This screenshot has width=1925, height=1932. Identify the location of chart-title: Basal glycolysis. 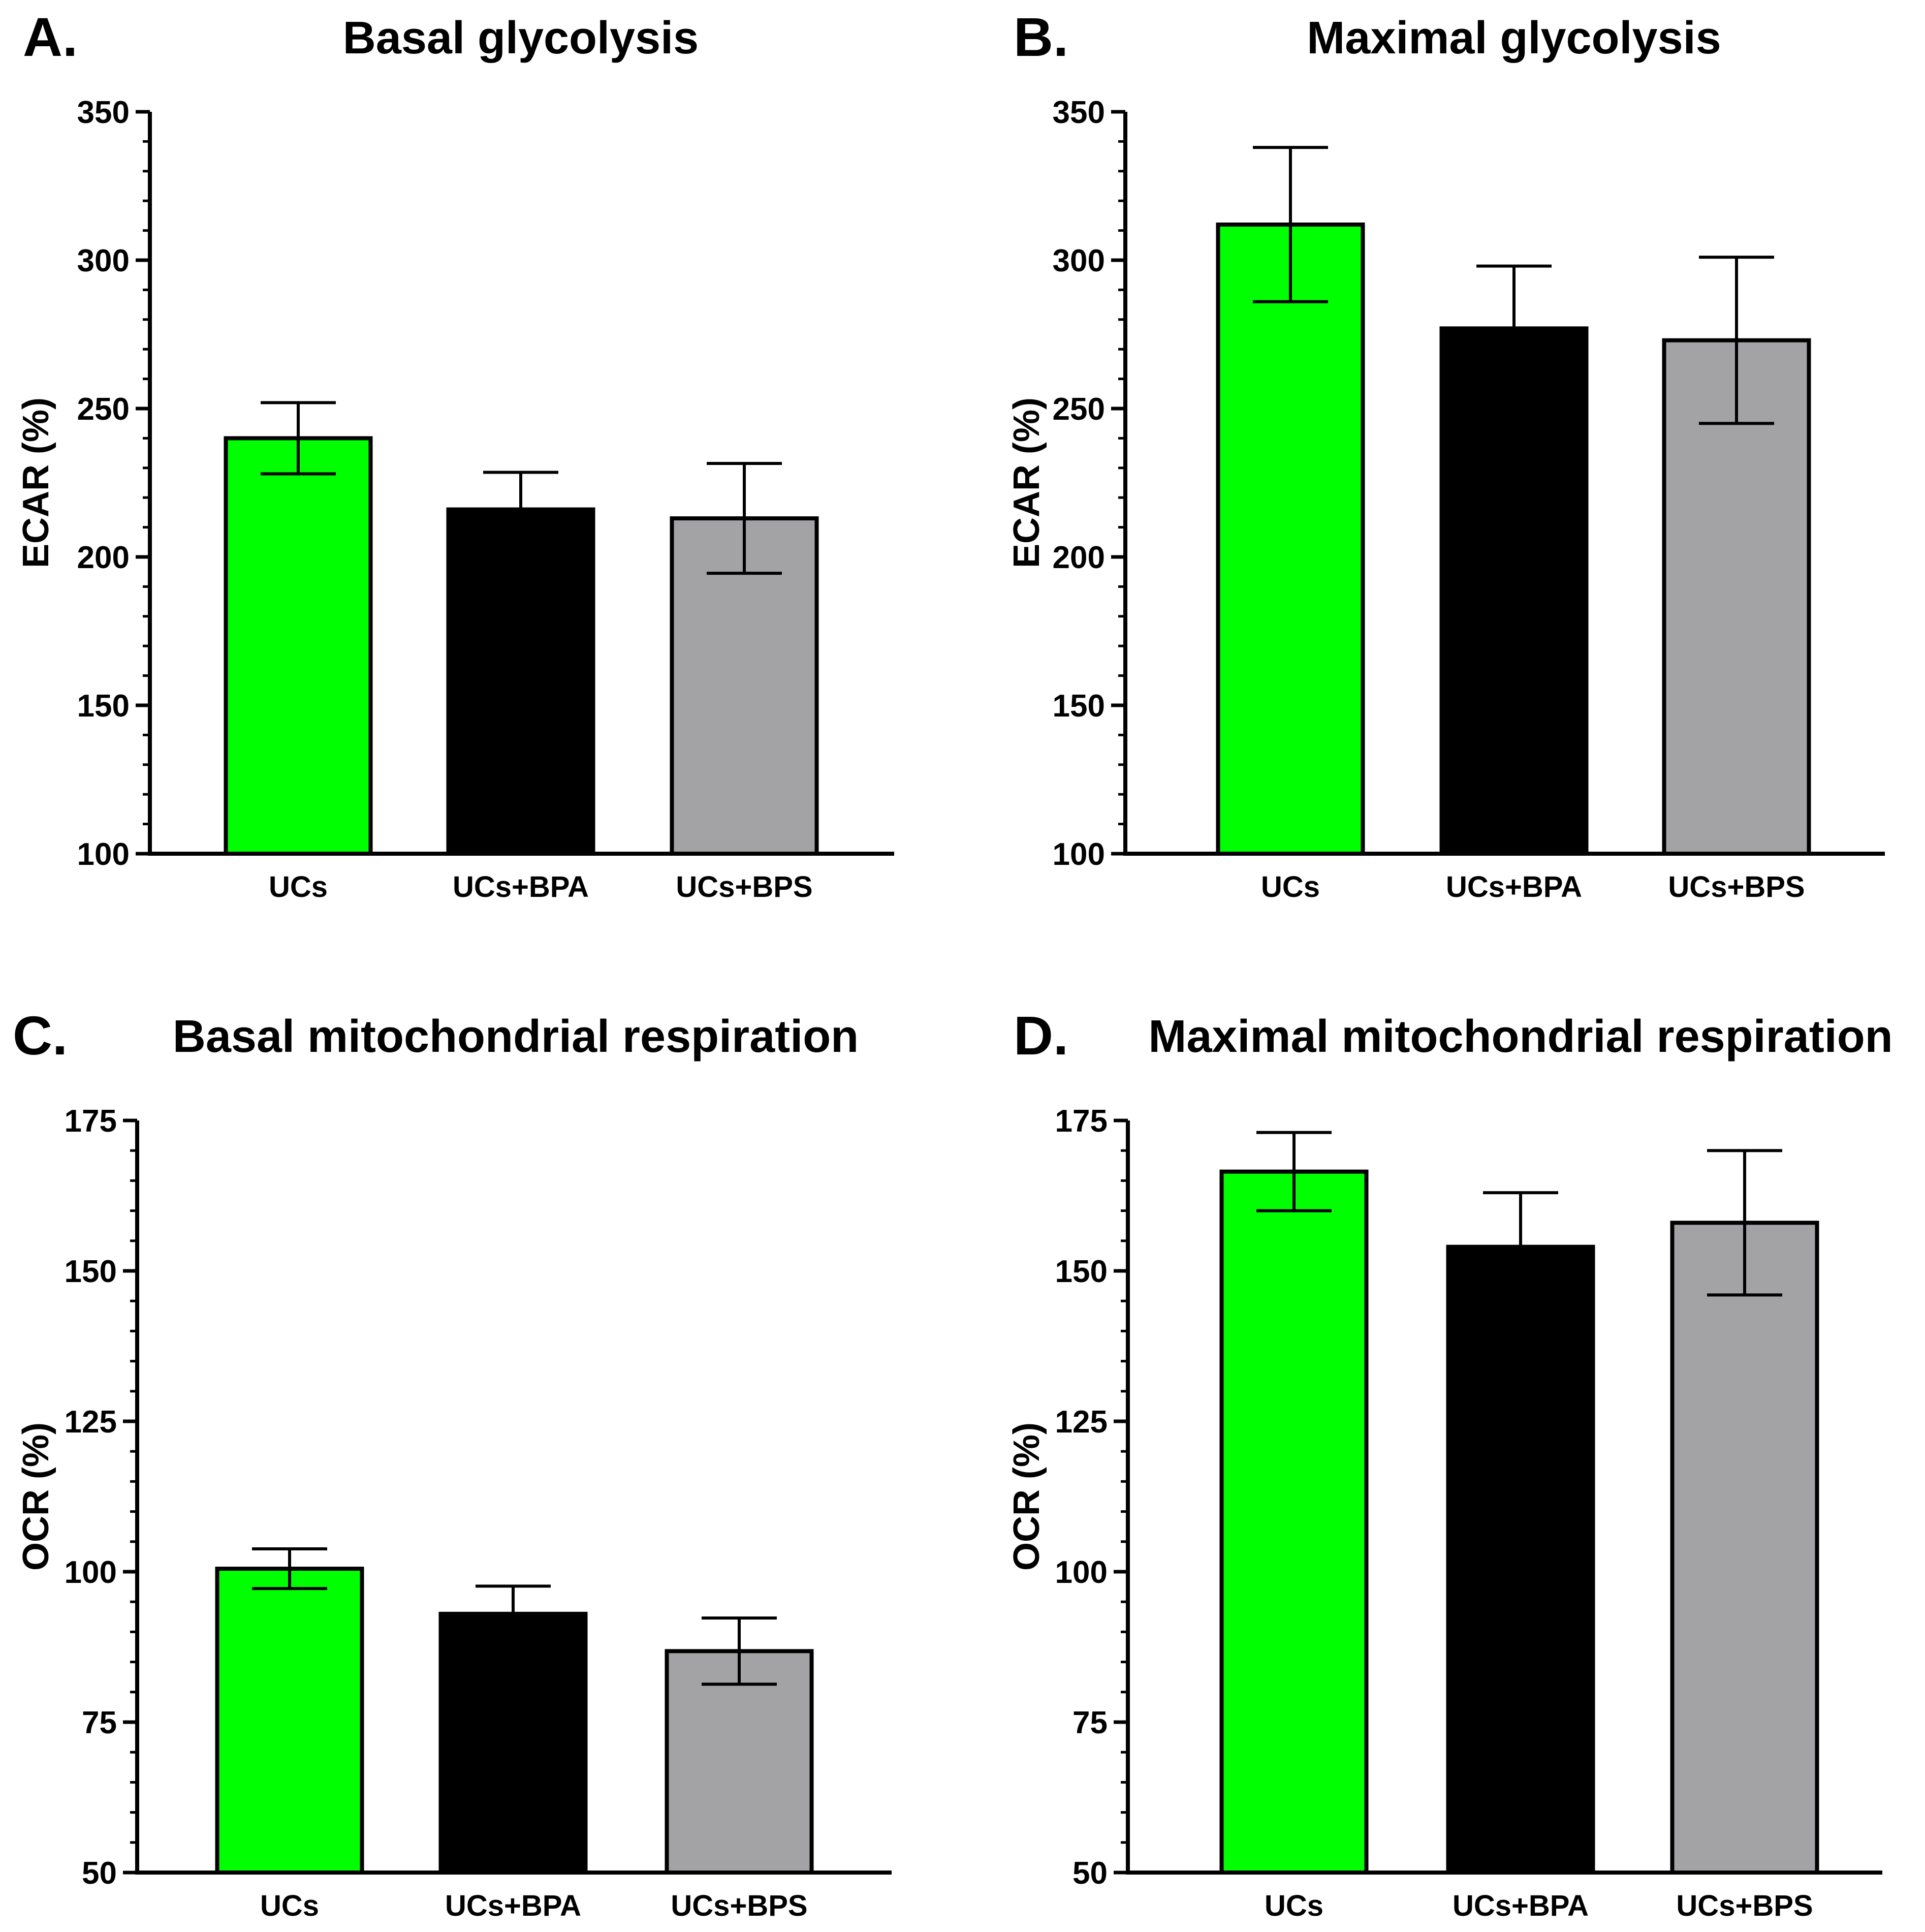
(521, 38).